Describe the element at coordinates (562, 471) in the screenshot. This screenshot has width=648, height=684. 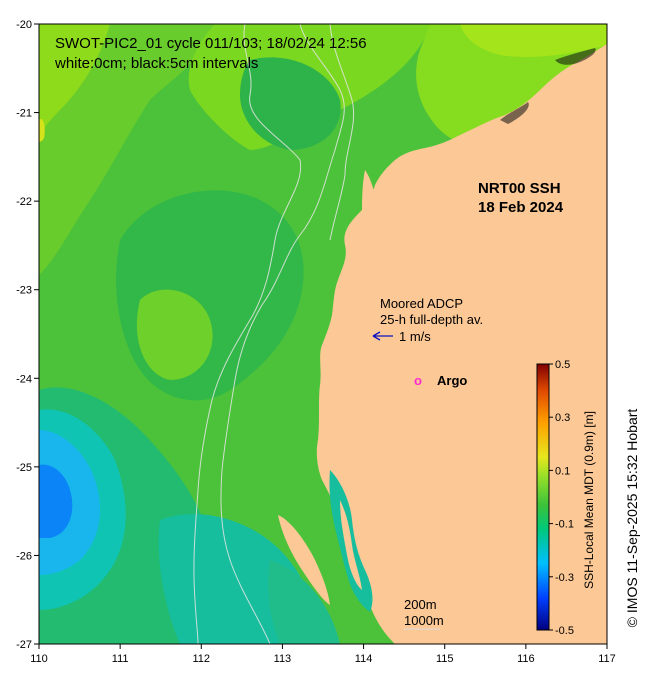
I see `colorbar-tick-label: 0.1` at that location.